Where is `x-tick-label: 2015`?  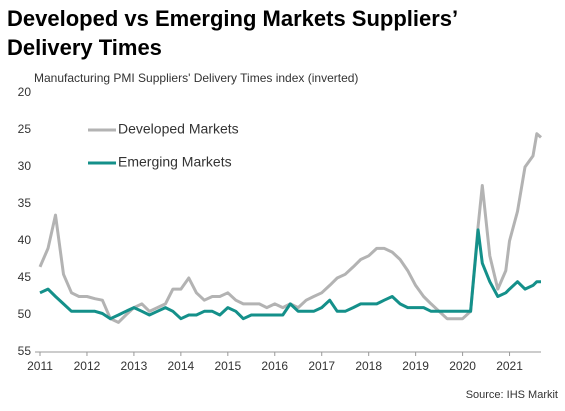
x-tick-label: 2015 is located at coordinates (227, 366).